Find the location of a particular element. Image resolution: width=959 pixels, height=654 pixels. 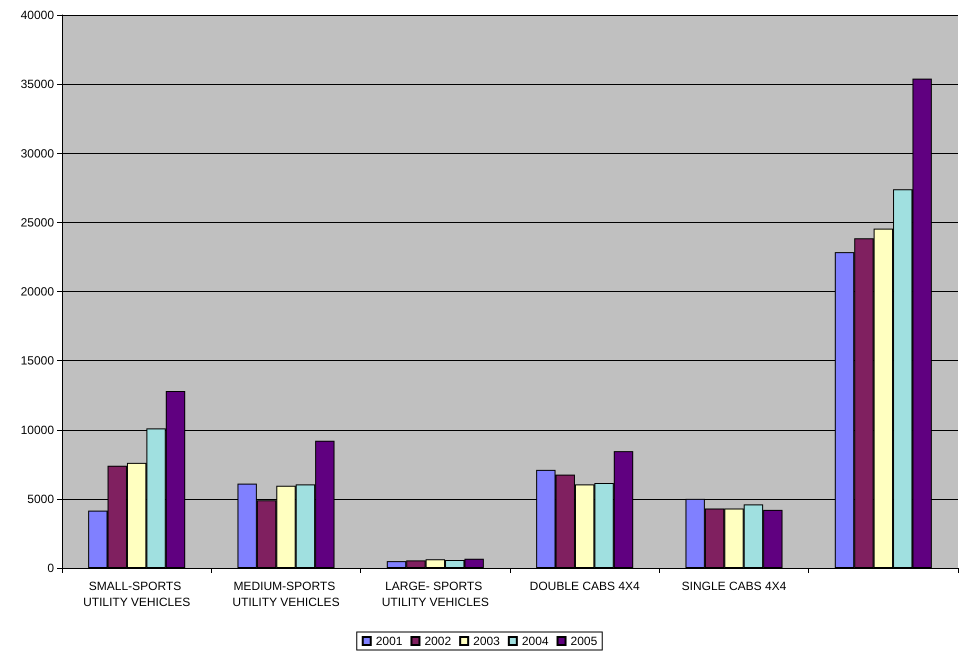

legend-label: 2002 is located at coordinates (438, 641).